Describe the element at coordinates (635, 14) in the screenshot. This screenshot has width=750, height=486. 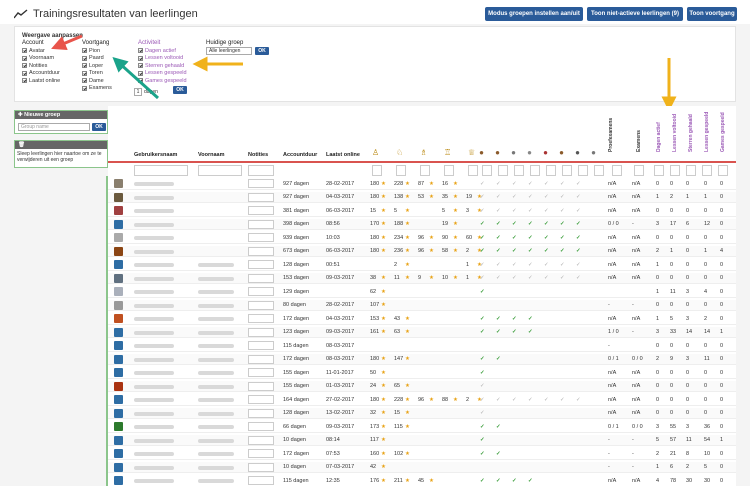
I see `show-inactive-button: Toon niet-actieve leerlingen (9)` at that location.